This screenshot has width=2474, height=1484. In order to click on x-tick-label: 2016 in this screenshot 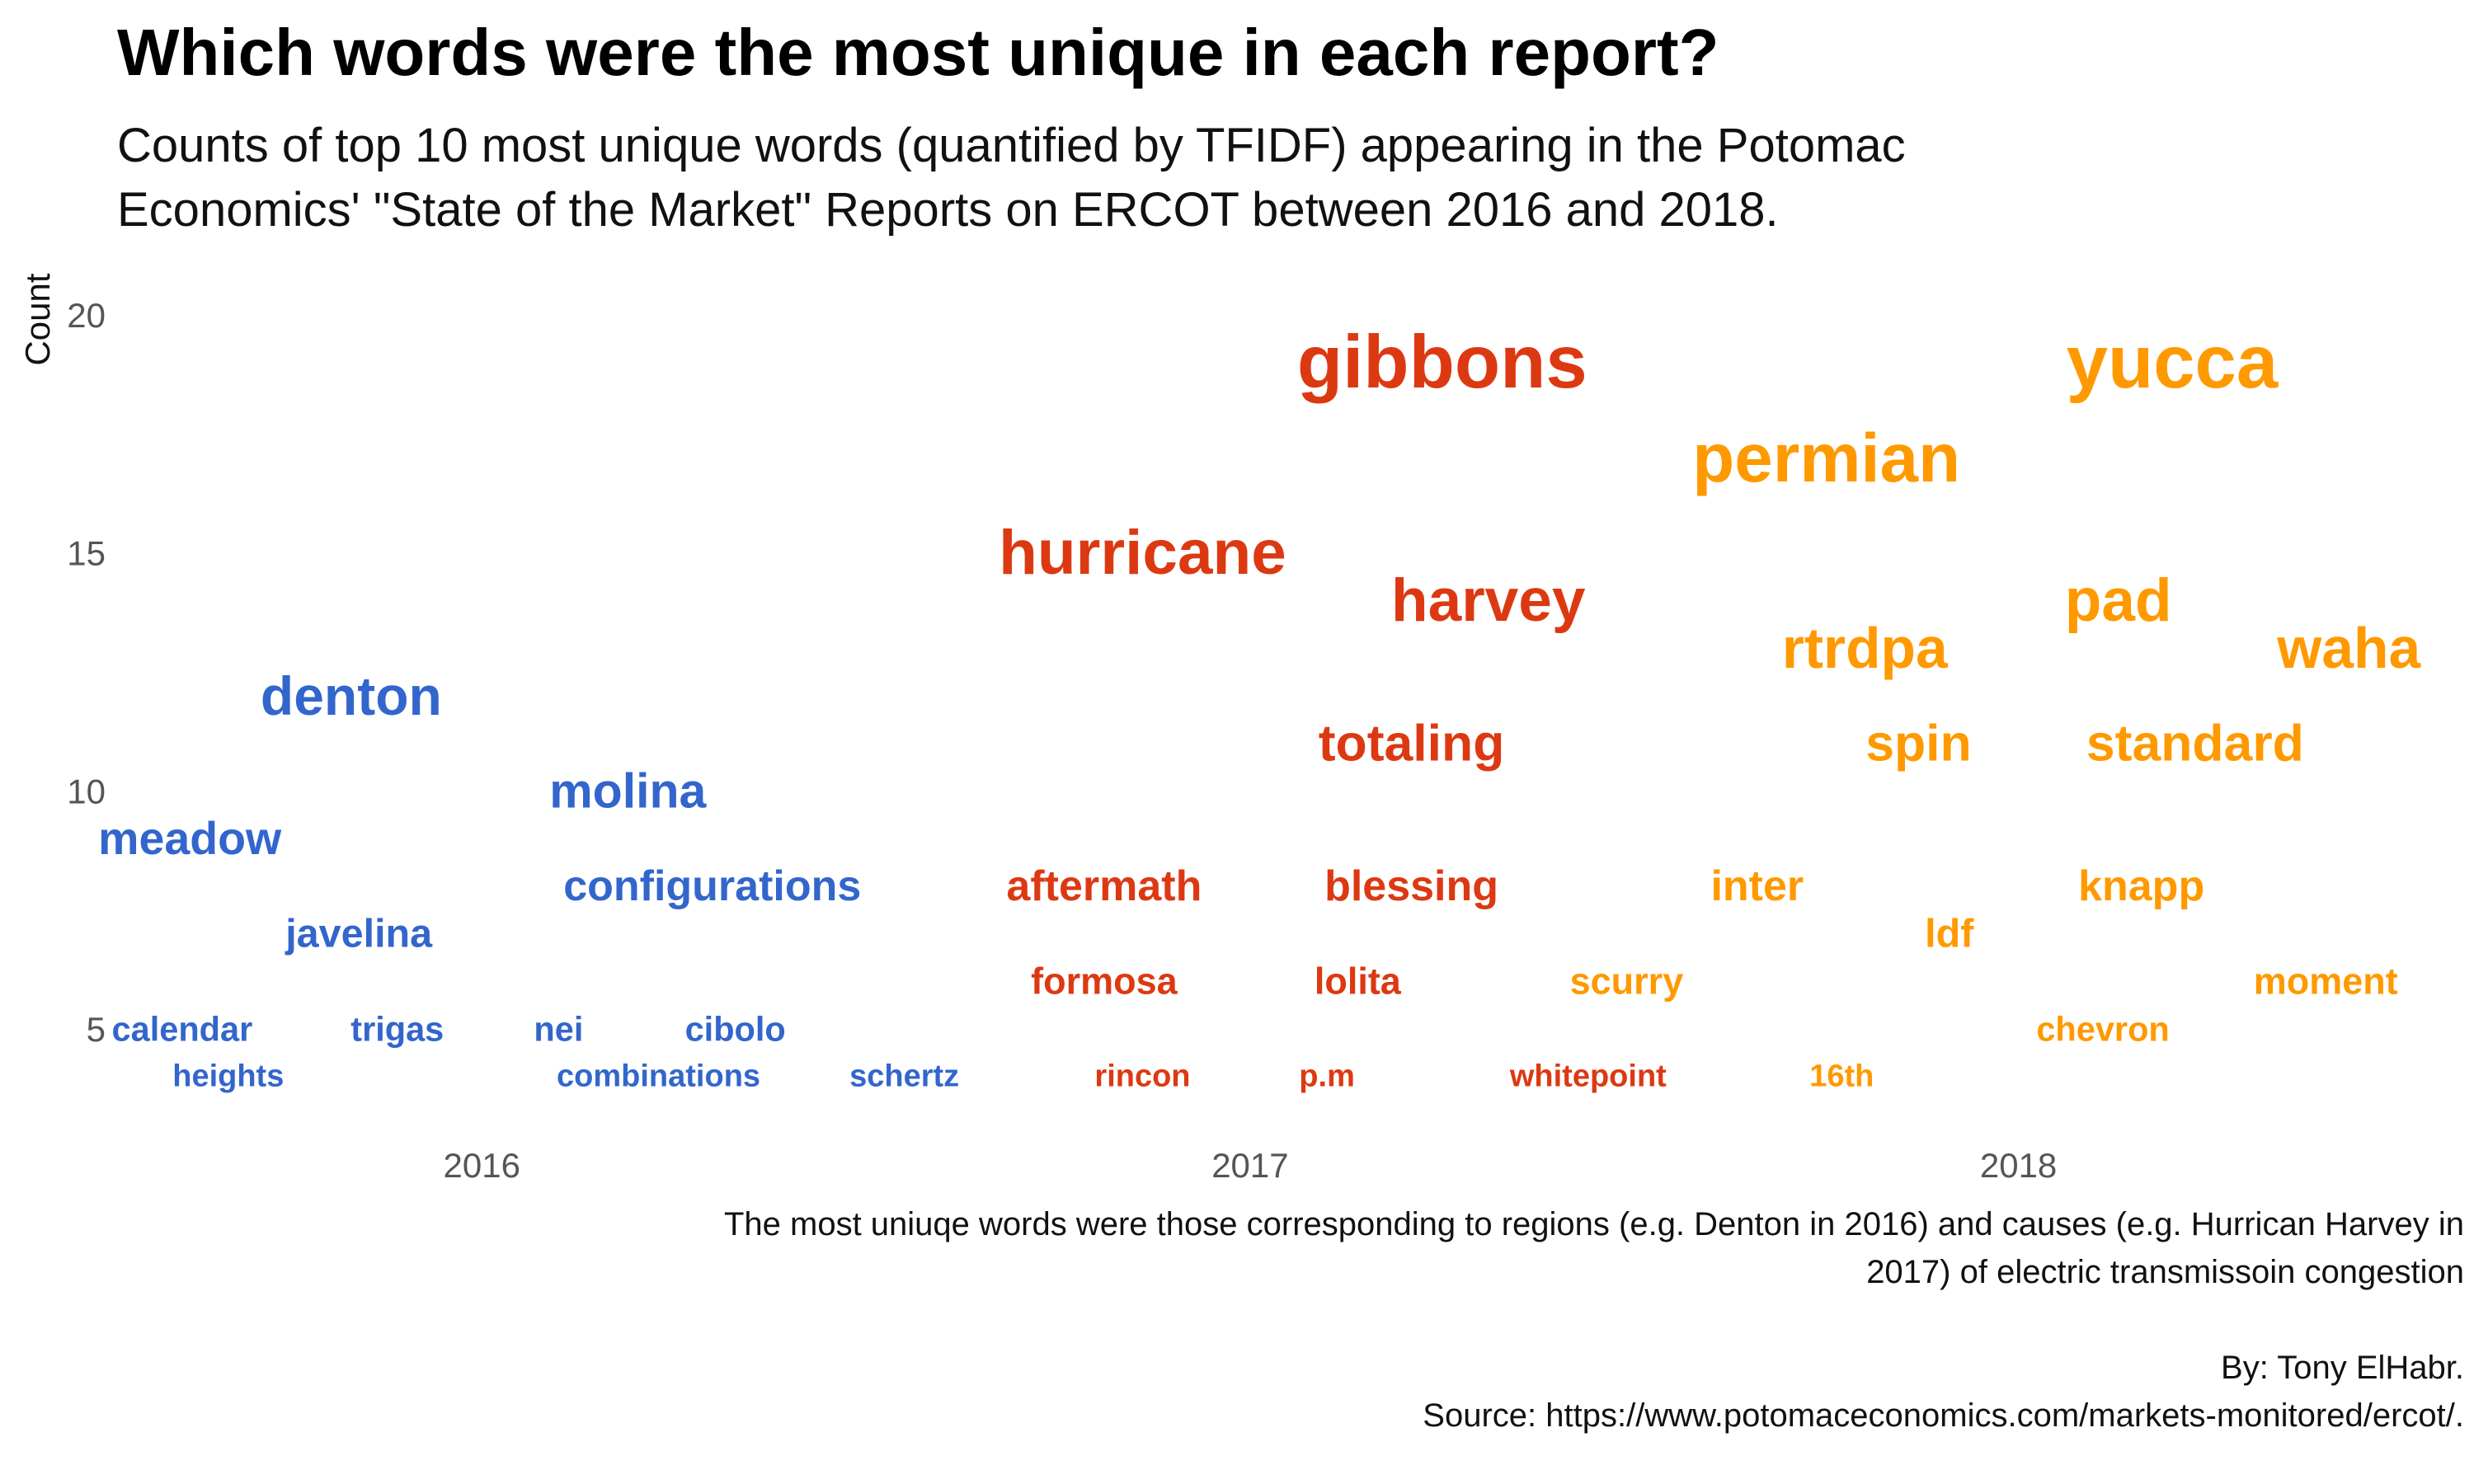, I will do `click(482, 1165)`.